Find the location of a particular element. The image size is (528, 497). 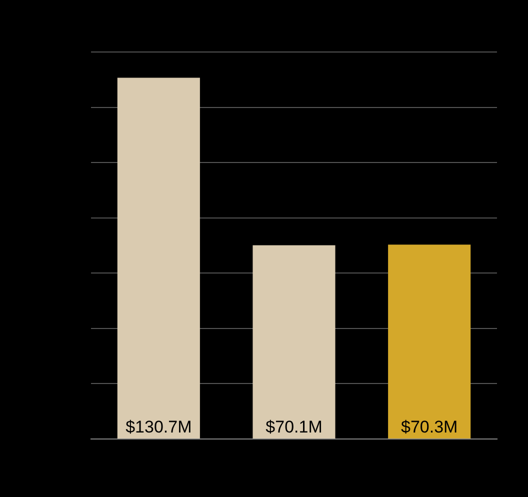

data-label: $70.1M is located at coordinates (294, 427).